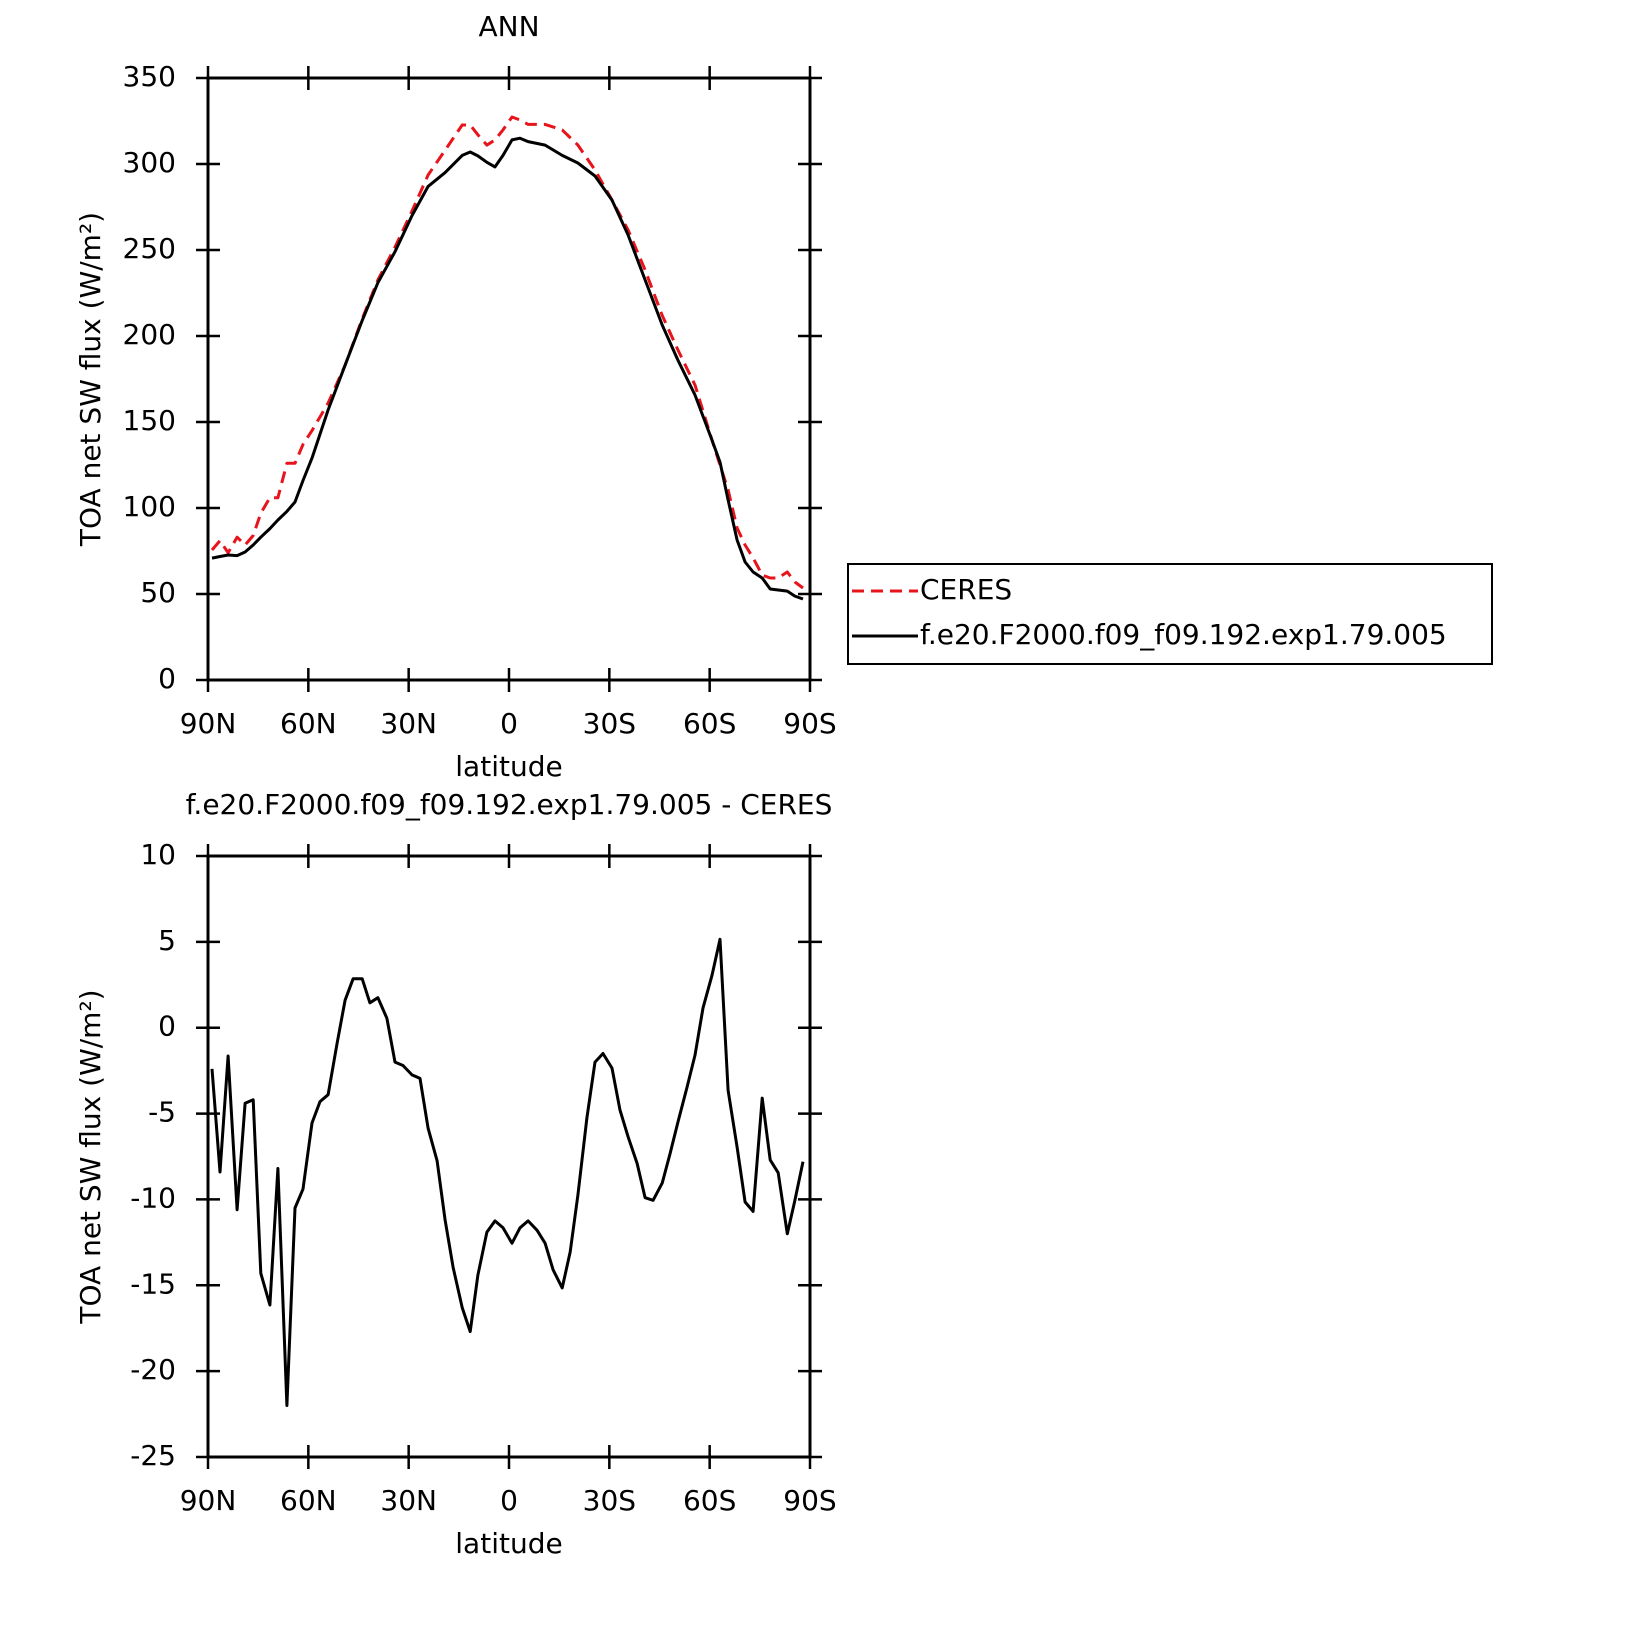 The image size is (1644, 1641). What do you see at coordinates (149, 162) in the screenshot?
I see `y-tick-label: 300` at bounding box center [149, 162].